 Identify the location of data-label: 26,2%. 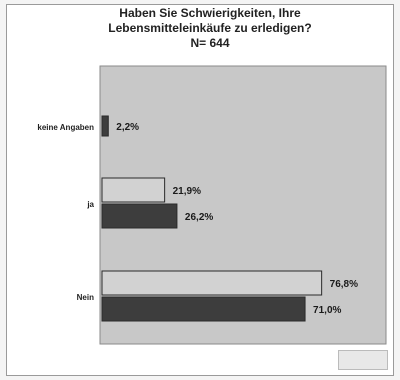
(199, 217).